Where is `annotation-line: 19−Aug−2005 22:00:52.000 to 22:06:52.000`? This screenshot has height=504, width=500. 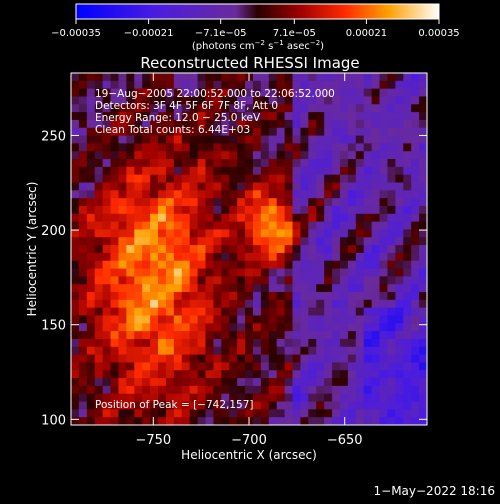 annotation-line: 19−Aug−2005 22:00:52.000 to 22:06:52.000 is located at coordinates (215, 94).